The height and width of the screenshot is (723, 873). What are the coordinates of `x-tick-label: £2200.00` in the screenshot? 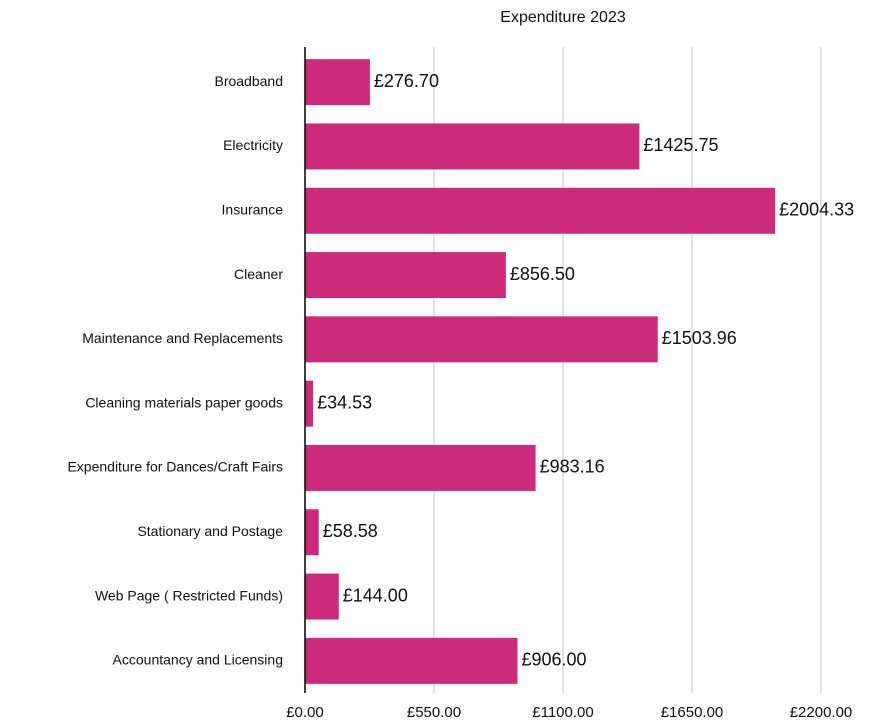 It's located at (821, 712).